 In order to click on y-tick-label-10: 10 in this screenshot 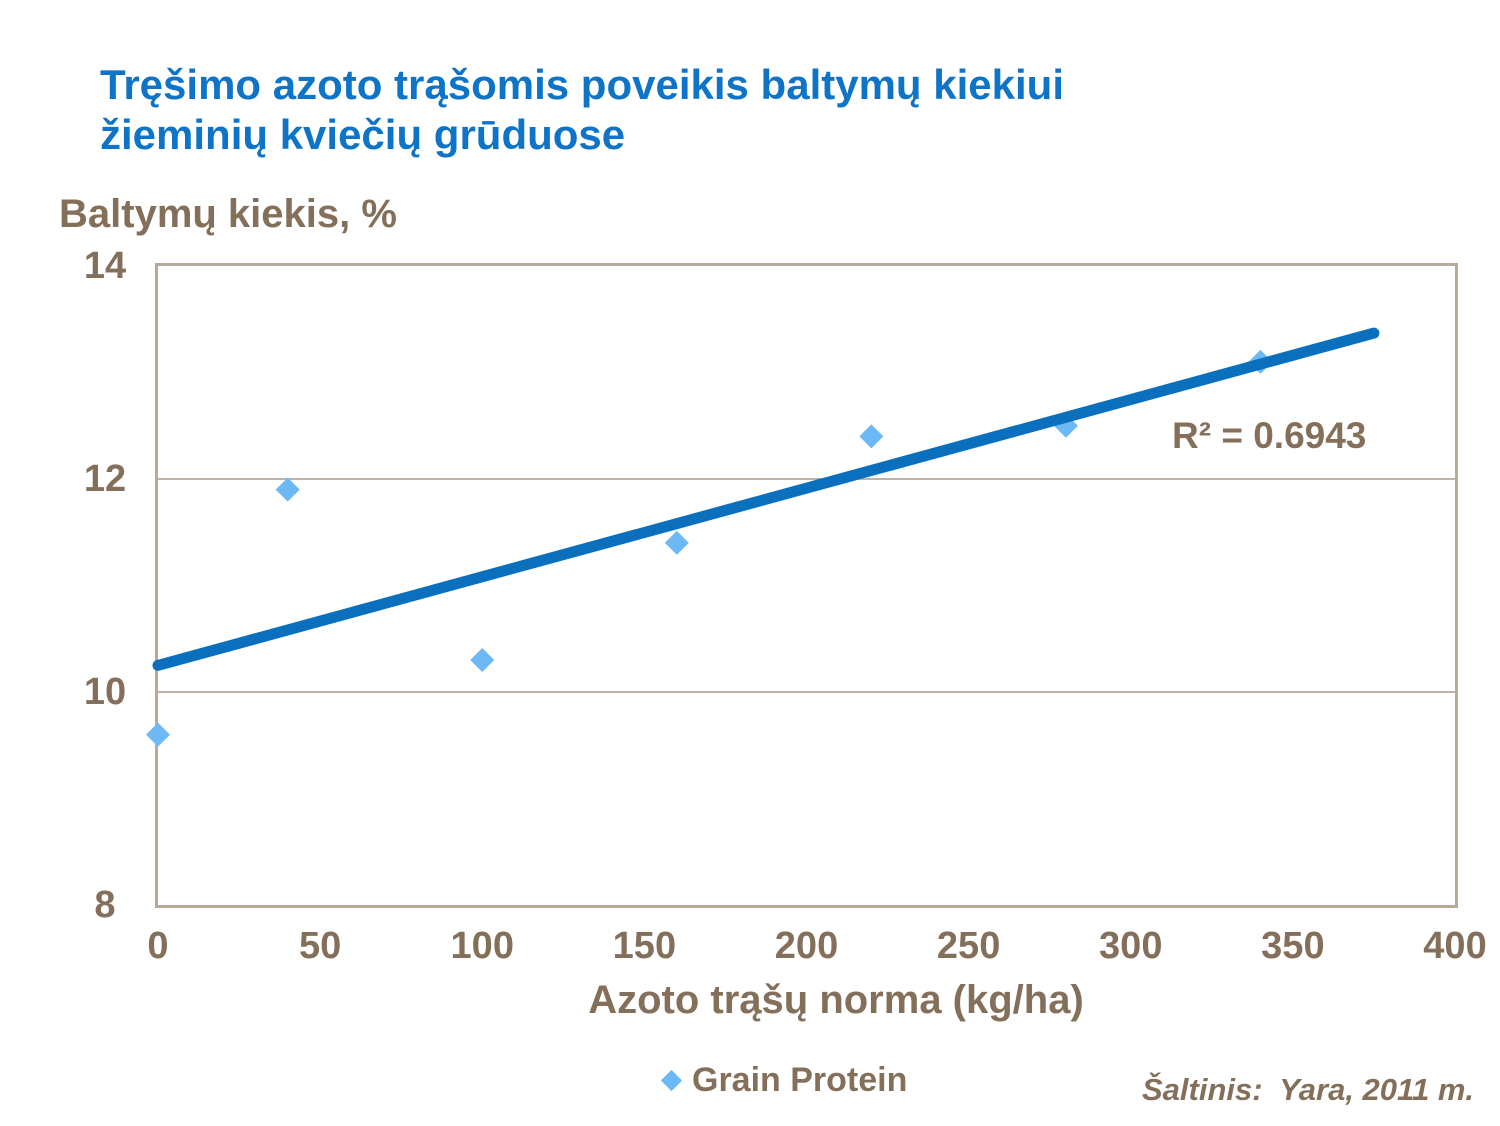, I will do `click(105, 692)`.